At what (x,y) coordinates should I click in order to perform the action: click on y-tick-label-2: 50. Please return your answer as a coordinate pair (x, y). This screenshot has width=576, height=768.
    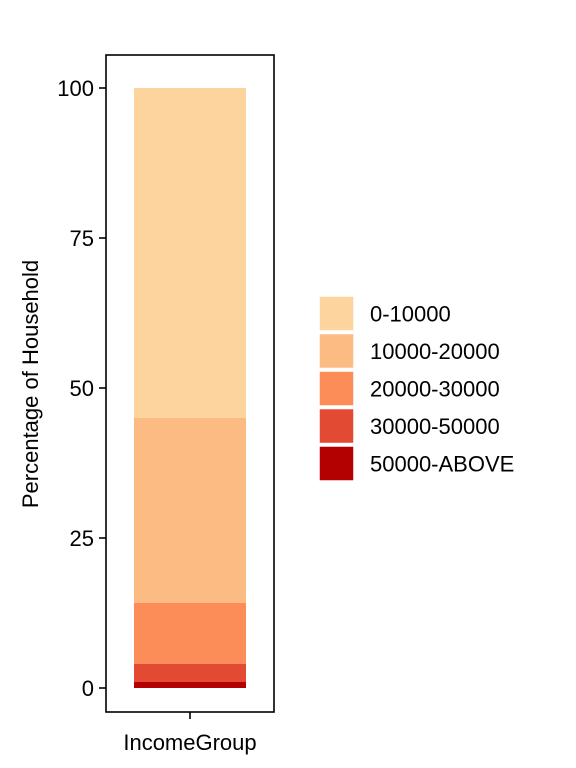
    Looking at the image, I should click on (82, 388).